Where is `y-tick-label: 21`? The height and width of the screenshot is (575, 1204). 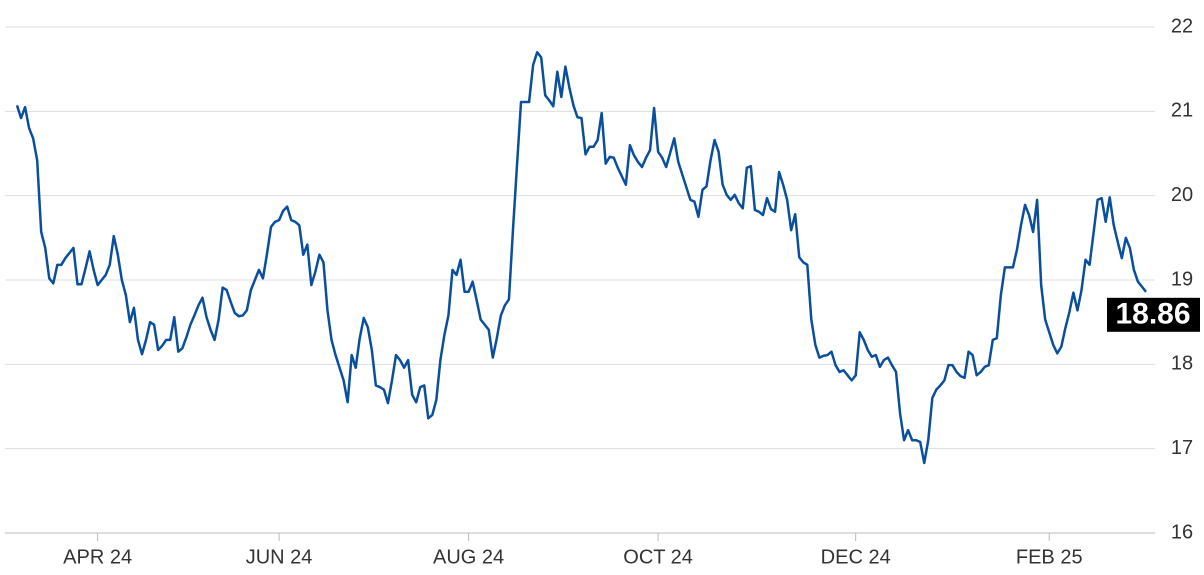
y-tick-label: 21 is located at coordinates (1182, 111).